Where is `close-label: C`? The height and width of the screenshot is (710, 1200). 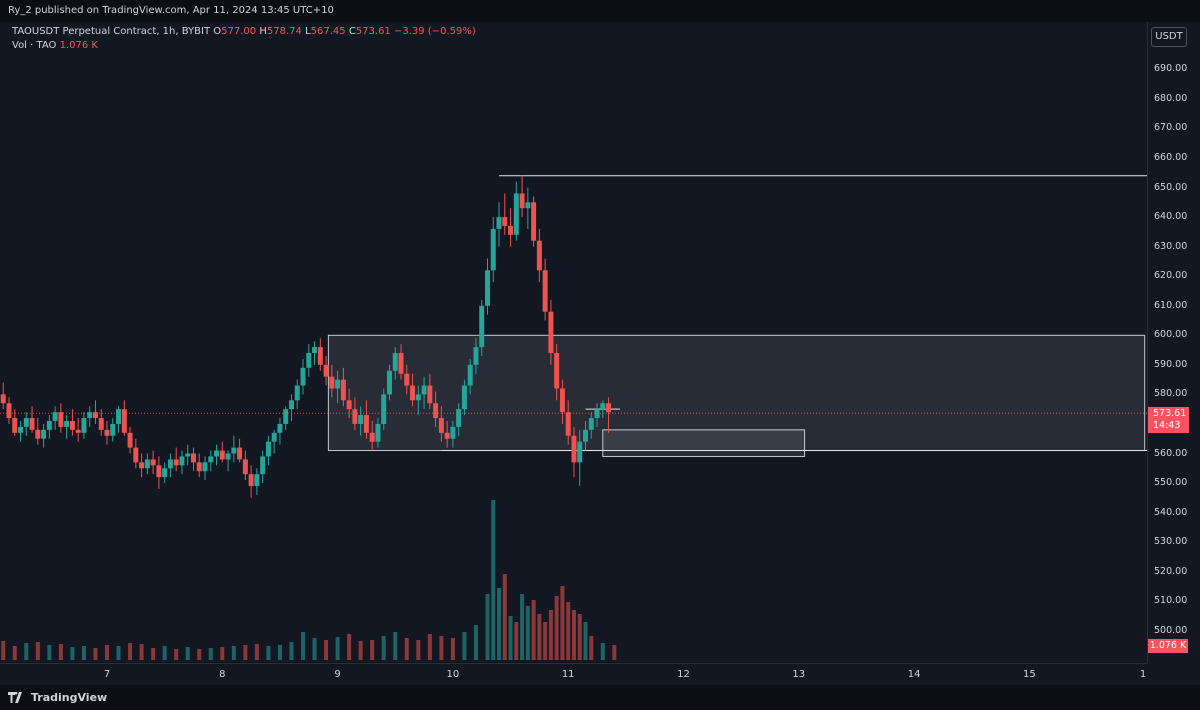
close-label: C is located at coordinates (352, 31).